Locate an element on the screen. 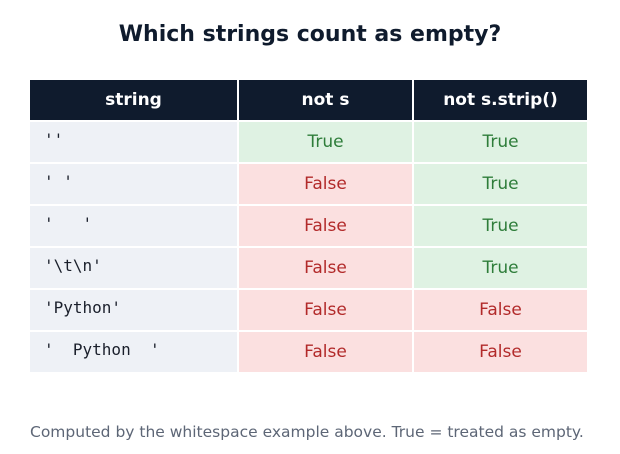  table-row: 'Python' False False is located at coordinates (308, 310).